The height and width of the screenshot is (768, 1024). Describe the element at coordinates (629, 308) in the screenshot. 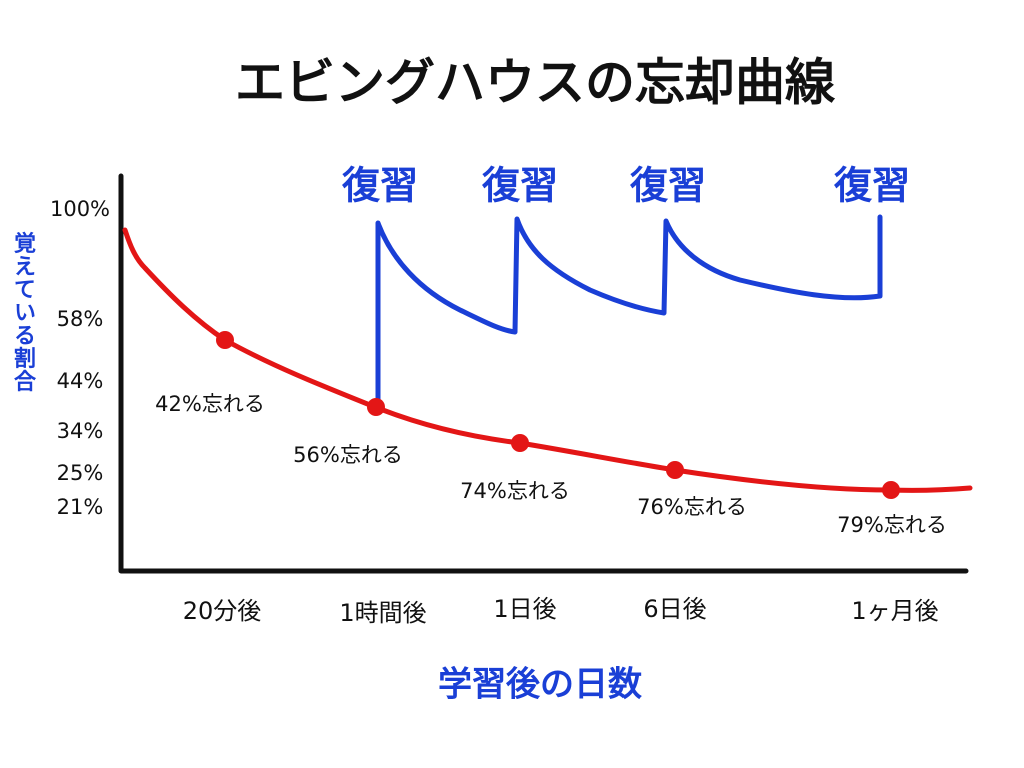

I see `review-curve` at that location.